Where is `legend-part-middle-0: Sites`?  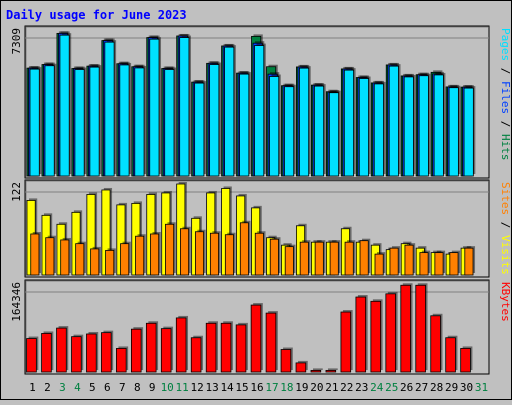 legend-part-middle-0: Sites is located at coordinates (505, 198).